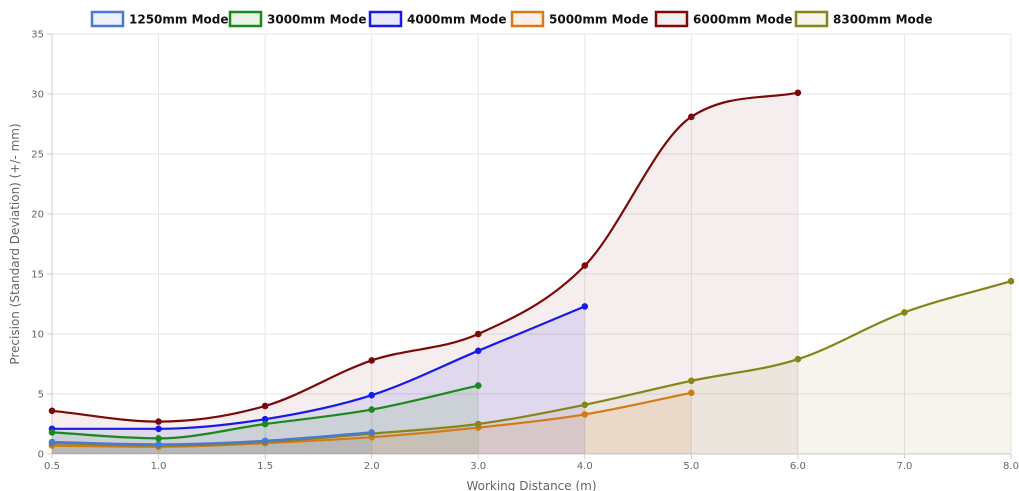  Describe the element at coordinates (883, 20) in the screenshot. I see `legend-label: 8300mm Mode` at that location.